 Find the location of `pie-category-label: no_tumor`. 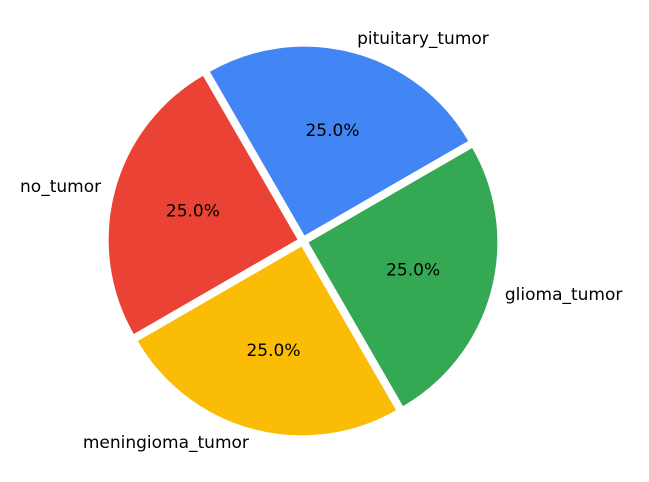

pie-category-label: no_tumor is located at coordinates (60, 187).